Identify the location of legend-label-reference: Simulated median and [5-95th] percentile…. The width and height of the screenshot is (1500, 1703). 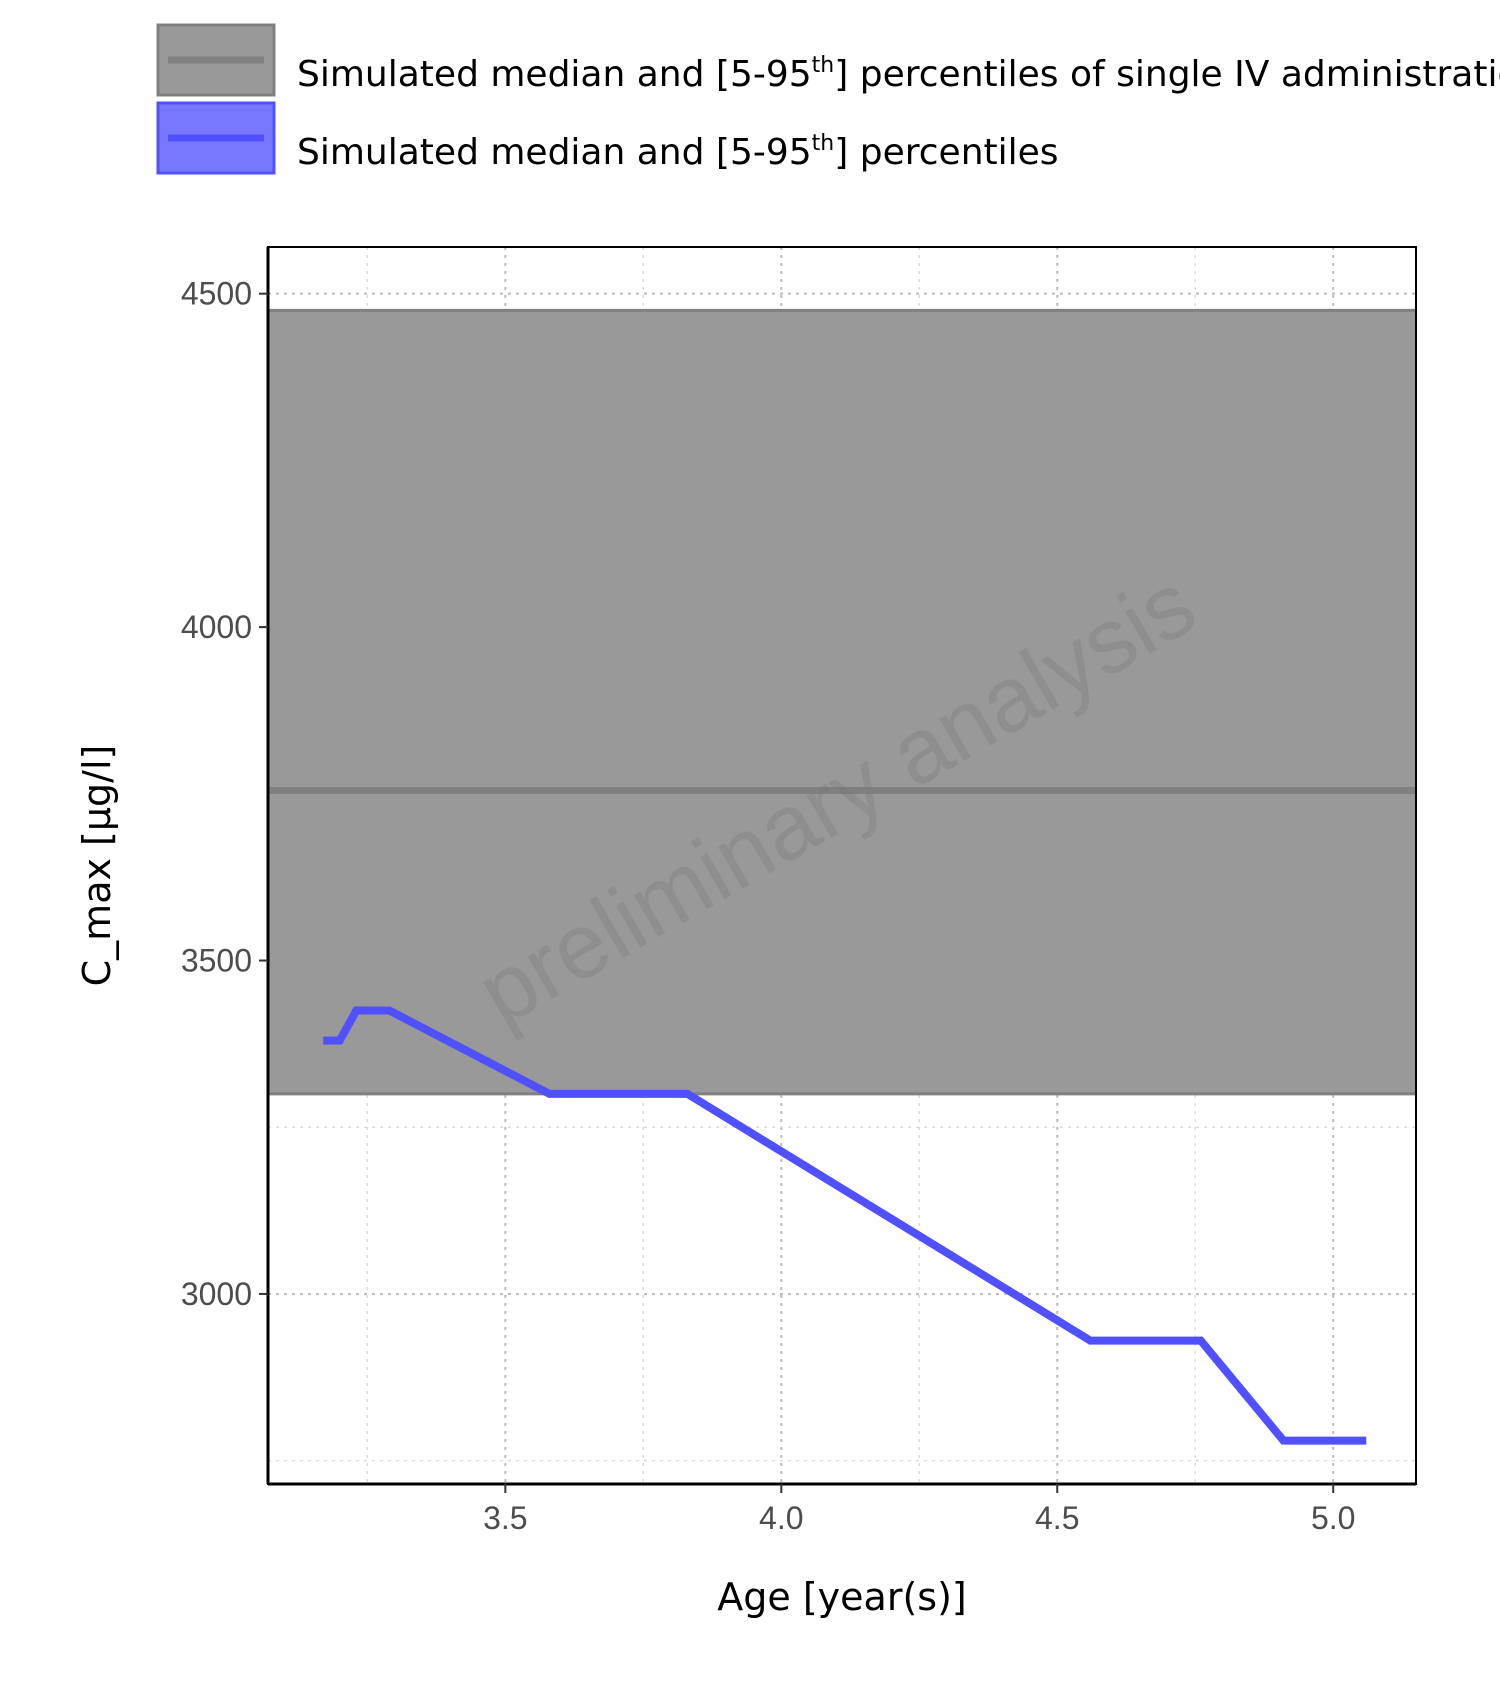
(898, 74).